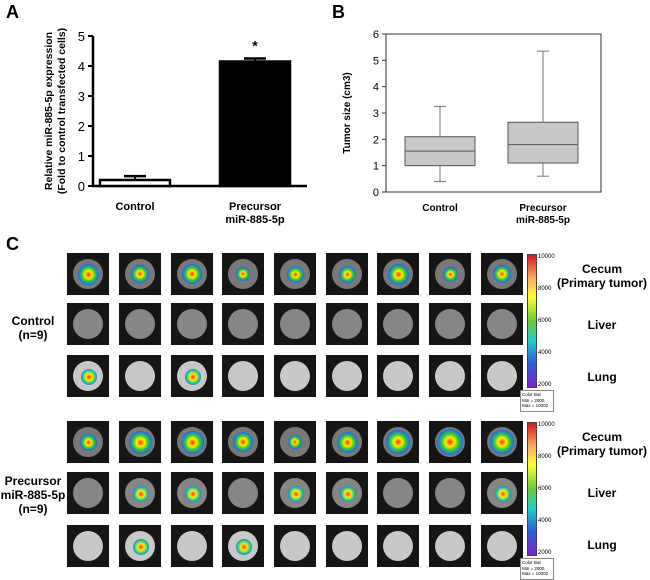 The width and height of the screenshot is (650, 580). Describe the element at coordinates (33, 495) in the screenshot. I see `group-label-line: miR-885-5p` at that location.